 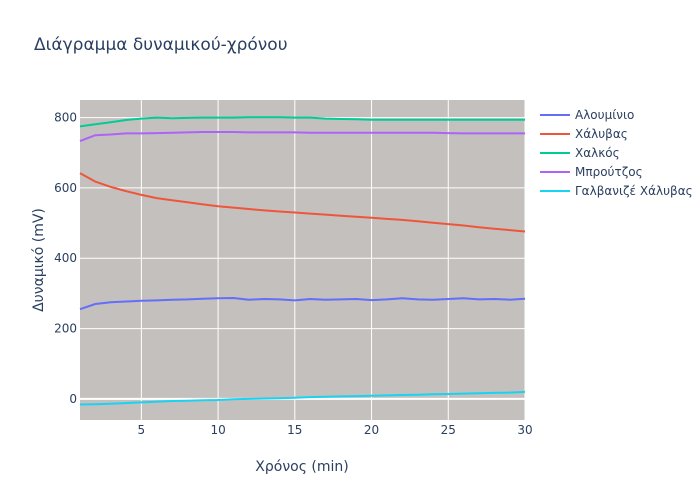 What do you see at coordinates (601, 134) in the screenshot?
I see `legend-label-2: Χάλυβας` at bounding box center [601, 134].